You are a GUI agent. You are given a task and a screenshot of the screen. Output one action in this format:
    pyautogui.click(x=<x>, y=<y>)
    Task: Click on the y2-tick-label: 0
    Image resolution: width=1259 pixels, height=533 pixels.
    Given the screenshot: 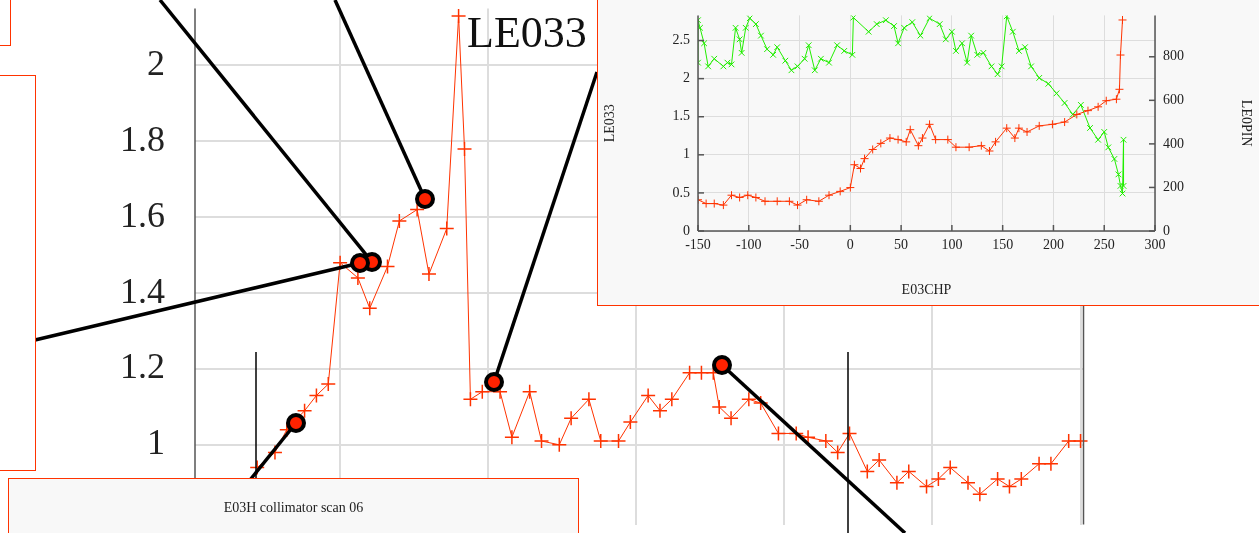 What is the action you would take?
    pyautogui.click(x=1166, y=230)
    